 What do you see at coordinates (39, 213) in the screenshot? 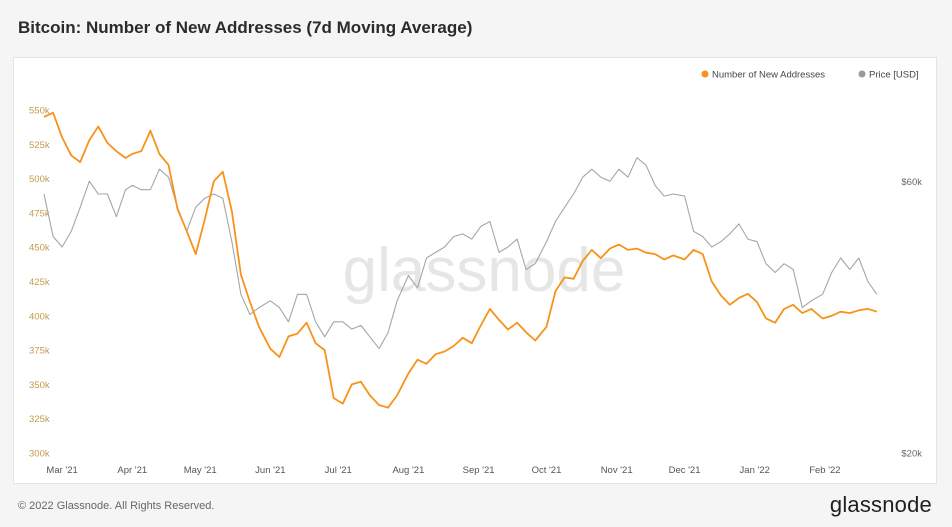
I see `left-axis-tick-label: 475k` at bounding box center [39, 213].